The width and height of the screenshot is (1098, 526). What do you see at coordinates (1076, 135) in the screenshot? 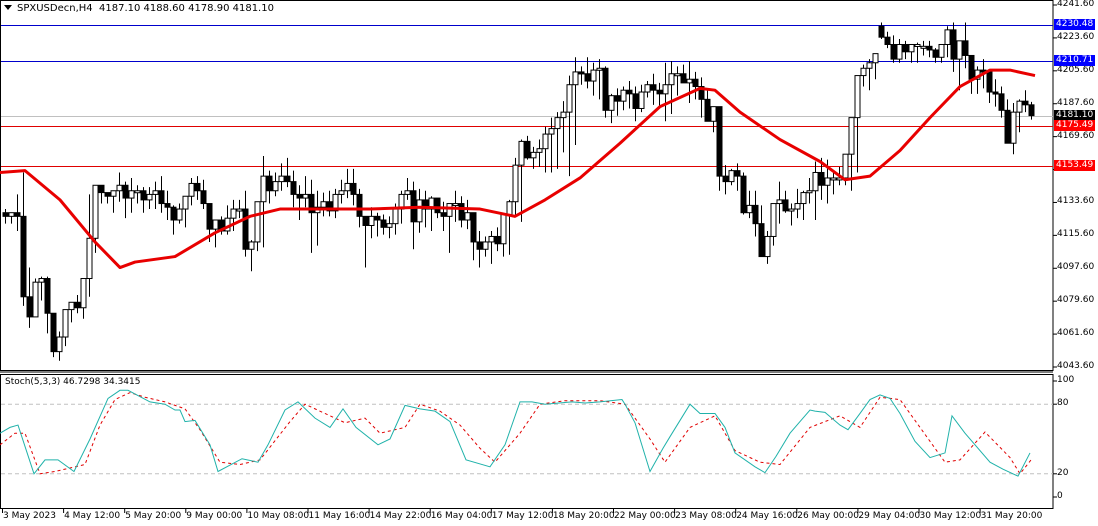
I see `price-tick-label: 4169.60` at bounding box center [1076, 135].